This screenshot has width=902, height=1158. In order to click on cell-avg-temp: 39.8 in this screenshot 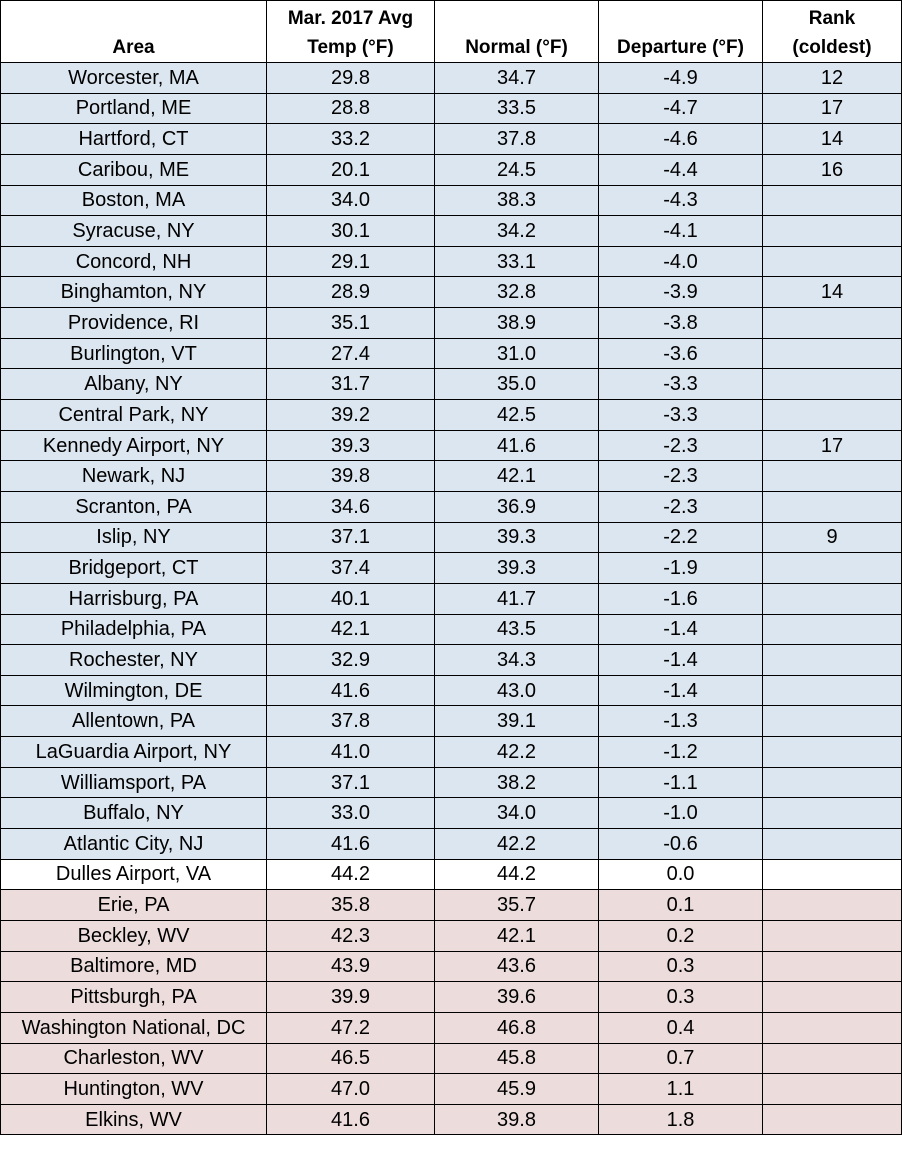, I will do `click(350, 476)`.